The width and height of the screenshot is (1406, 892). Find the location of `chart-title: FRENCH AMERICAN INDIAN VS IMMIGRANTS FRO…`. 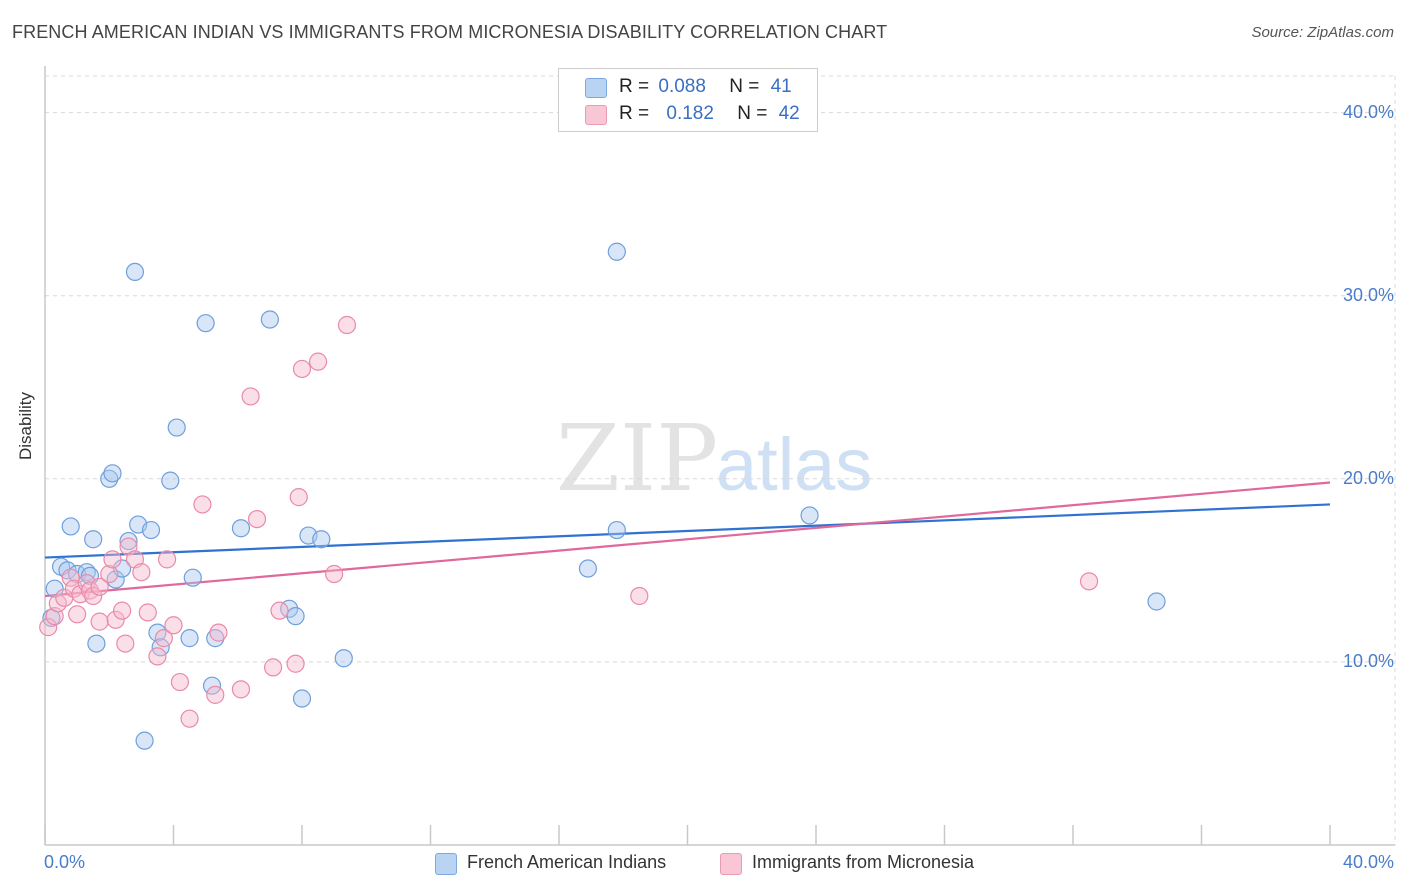

chart-title: FRENCH AMERICAN INDIAN VS IMMIGRANTS FRO… is located at coordinates (450, 32).